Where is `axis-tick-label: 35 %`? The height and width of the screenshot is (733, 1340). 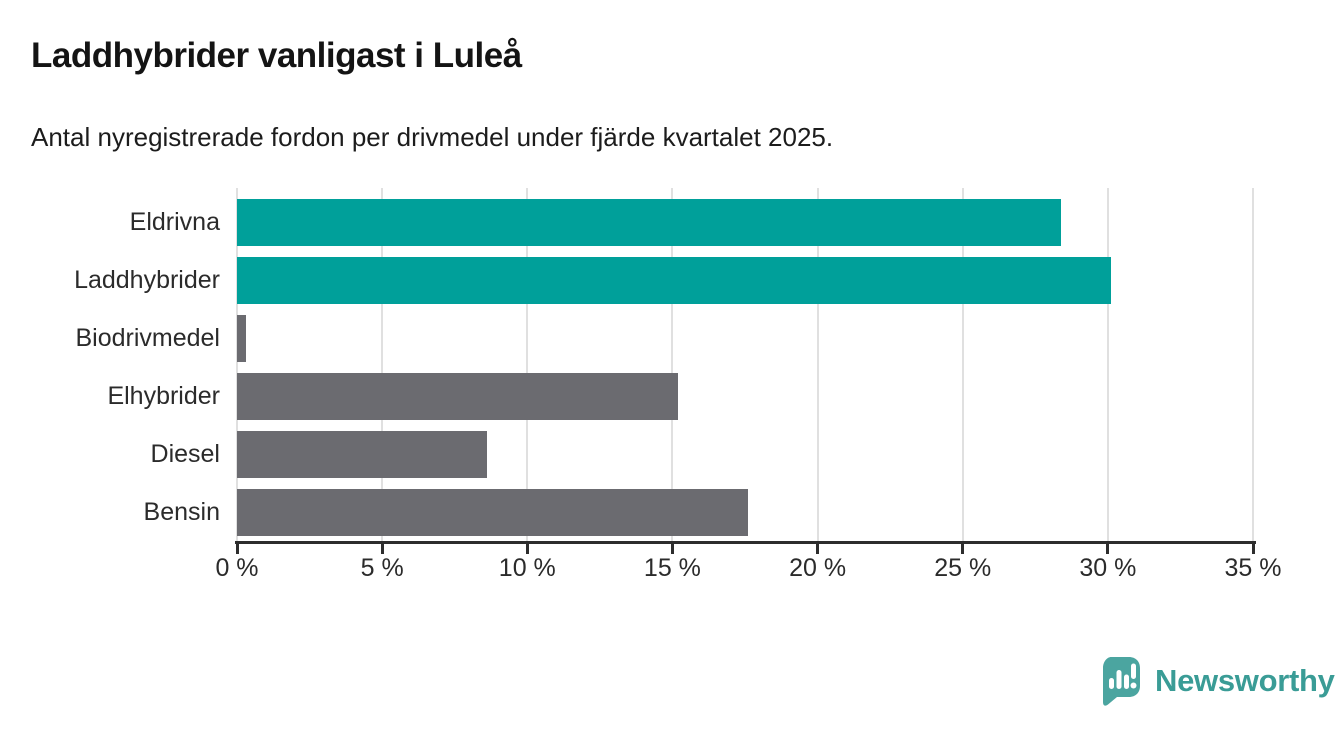 axis-tick-label: 35 % is located at coordinates (1253, 568).